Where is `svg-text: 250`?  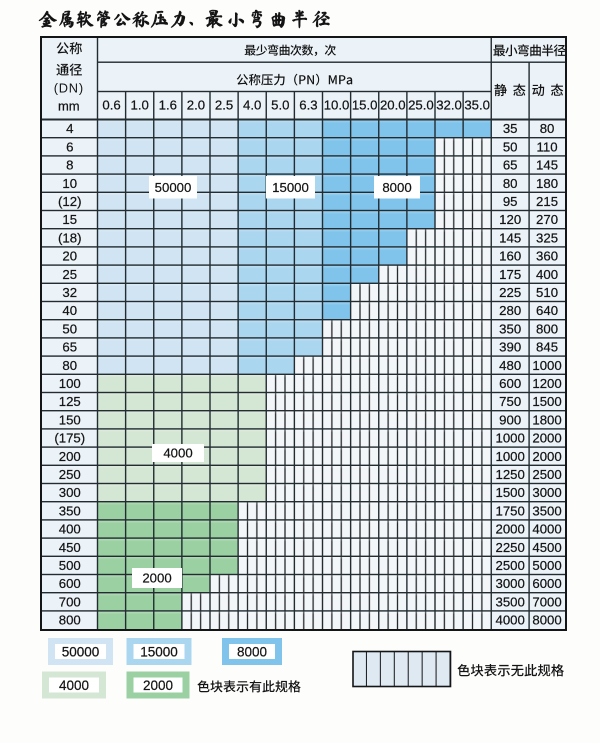 svg-text: 250 is located at coordinates (70, 474).